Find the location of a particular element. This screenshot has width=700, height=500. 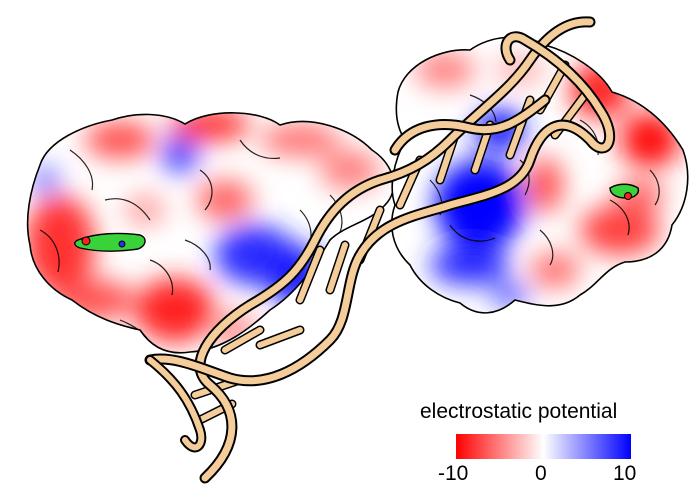

color-scale-bar is located at coordinates (543, 446).